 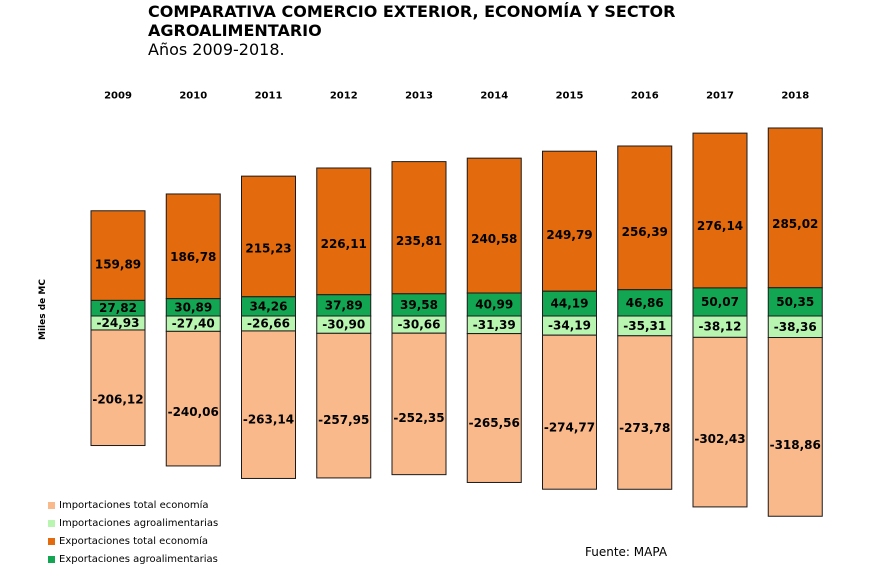 I want to click on legend-label: Exportaciones total economía, so click(x=134, y=541).